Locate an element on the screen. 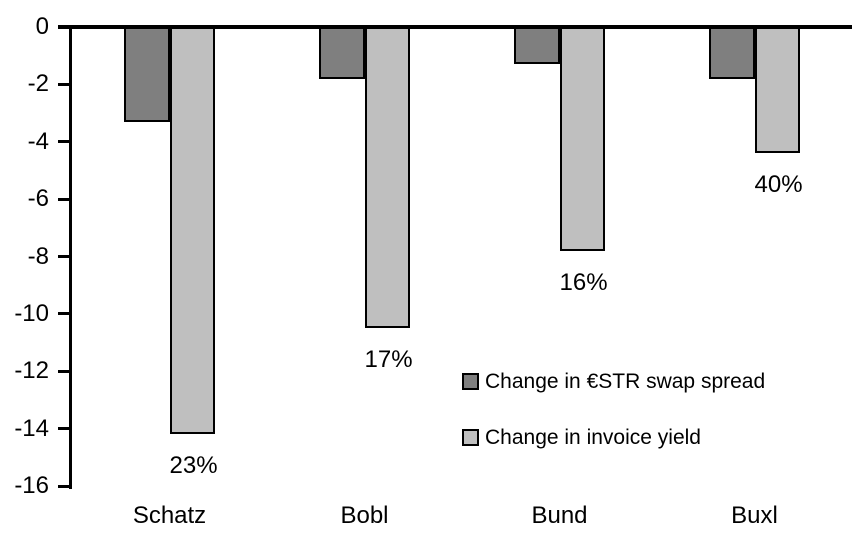 Image resolution: width=852 pixels, height=539 pixels. data-label-buxl: 40% is located at coordinates (778, 185).